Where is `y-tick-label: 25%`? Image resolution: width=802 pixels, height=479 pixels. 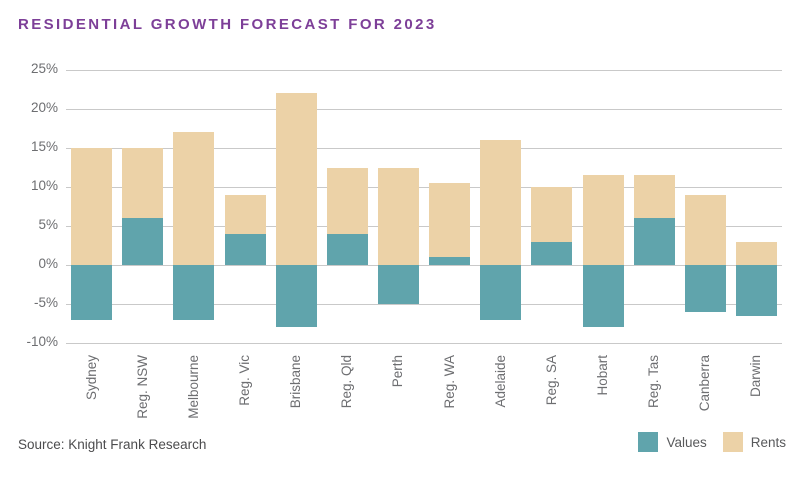 y-tick-label: 25% is located at coordinates (44, 68).